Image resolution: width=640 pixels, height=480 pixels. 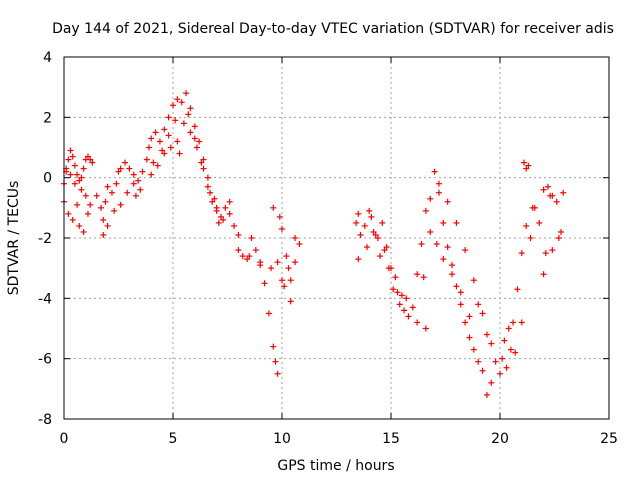 I want to click on y-tick-label: -8, so click(x=45, y=420).